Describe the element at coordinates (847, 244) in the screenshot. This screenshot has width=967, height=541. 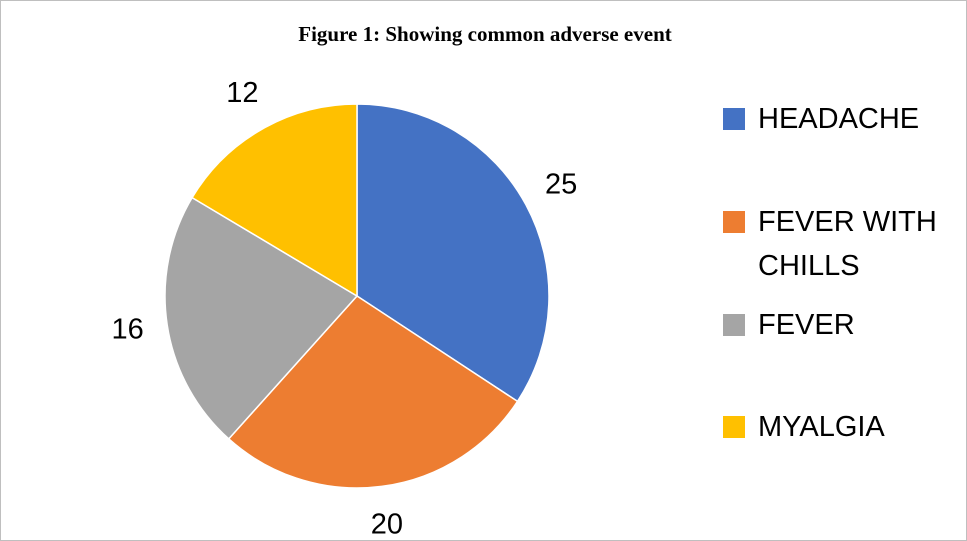
I see `legend-label: FEVER WITH CHILLS` at that location.